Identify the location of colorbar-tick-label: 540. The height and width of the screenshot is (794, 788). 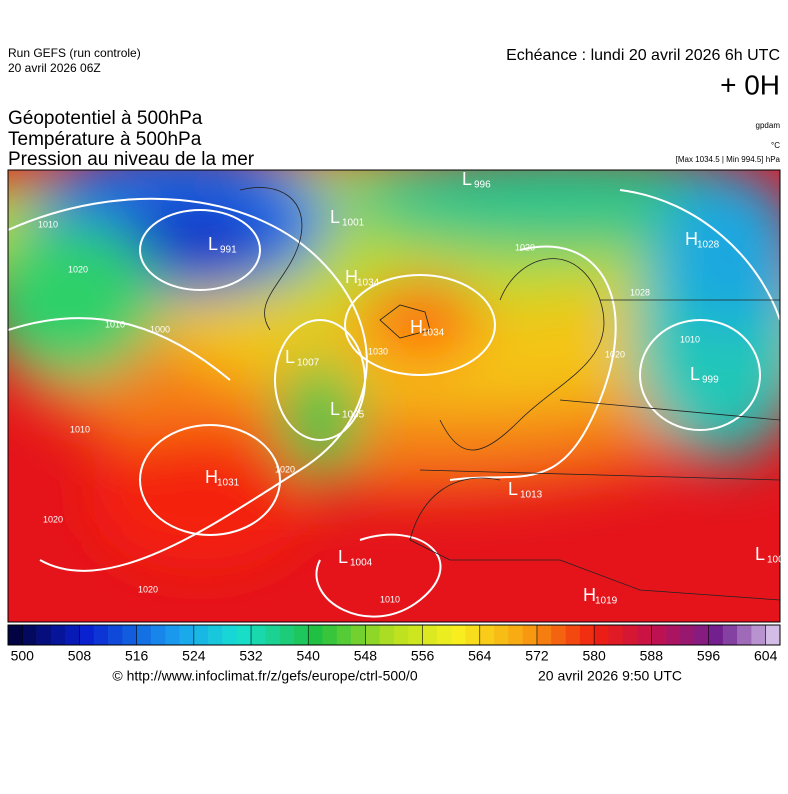
(309, 656).